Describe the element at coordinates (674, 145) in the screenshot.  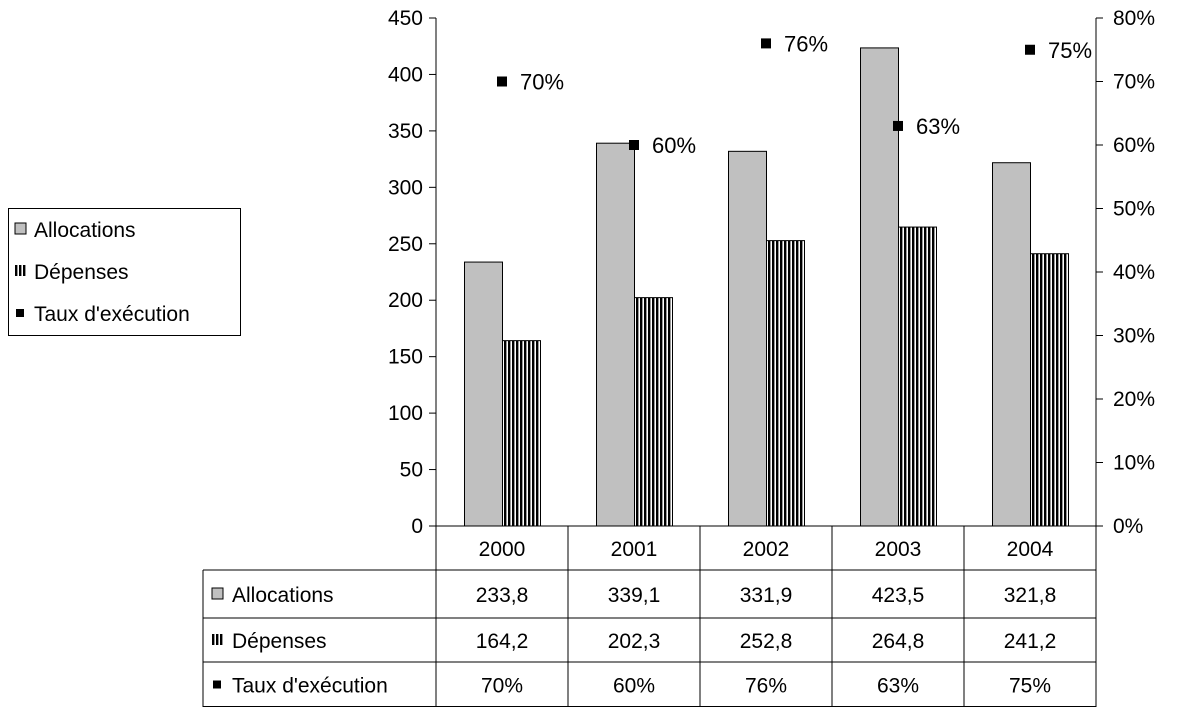
I see `rate-data-label: 60%` at that location.